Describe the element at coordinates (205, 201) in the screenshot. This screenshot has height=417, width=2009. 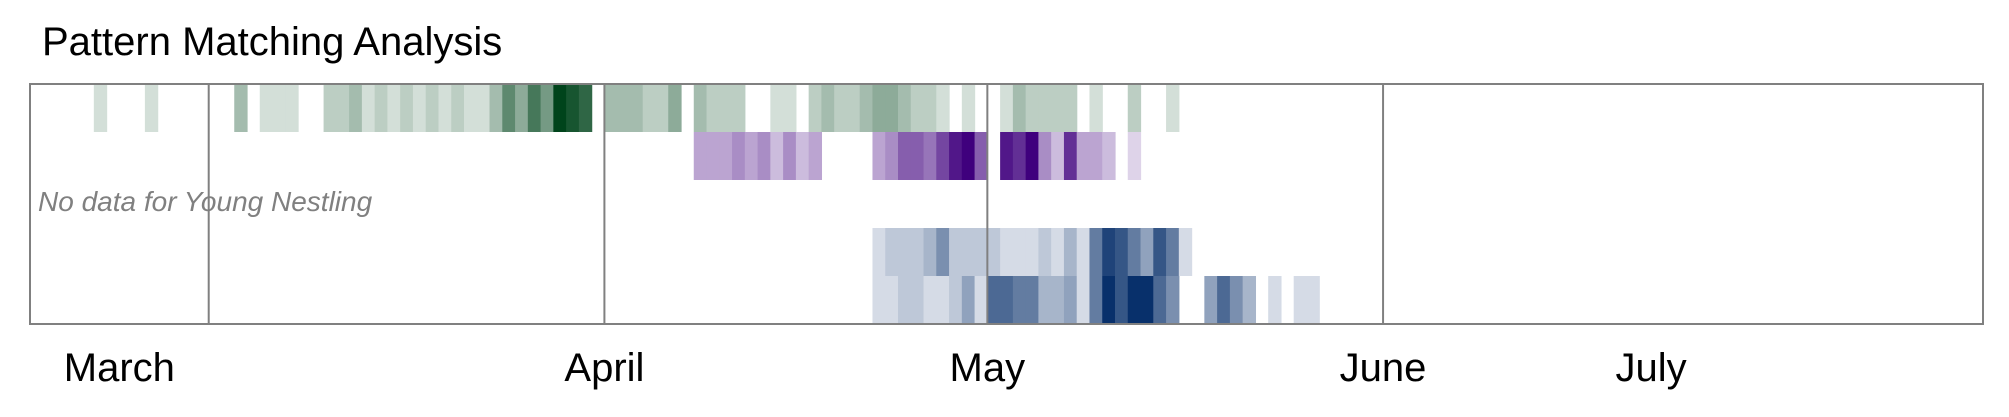
I see `no-data-annotation: No data for Young Nestling` at that location.